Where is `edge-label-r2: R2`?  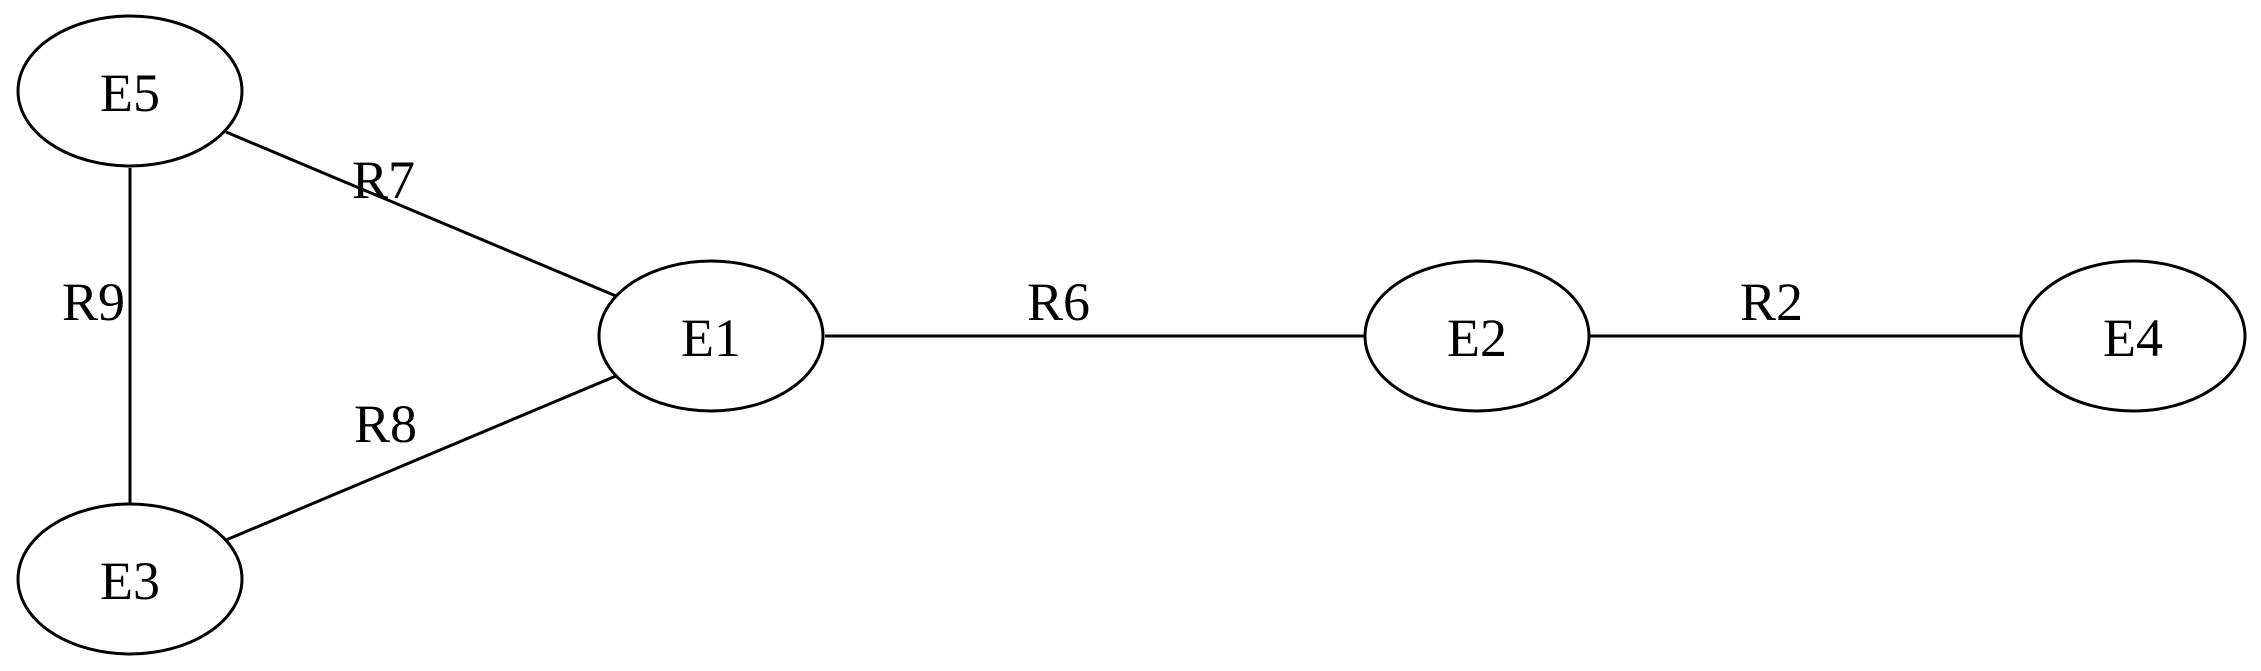
edge-label-r2: R2 is located at coordinates (1771, 302).